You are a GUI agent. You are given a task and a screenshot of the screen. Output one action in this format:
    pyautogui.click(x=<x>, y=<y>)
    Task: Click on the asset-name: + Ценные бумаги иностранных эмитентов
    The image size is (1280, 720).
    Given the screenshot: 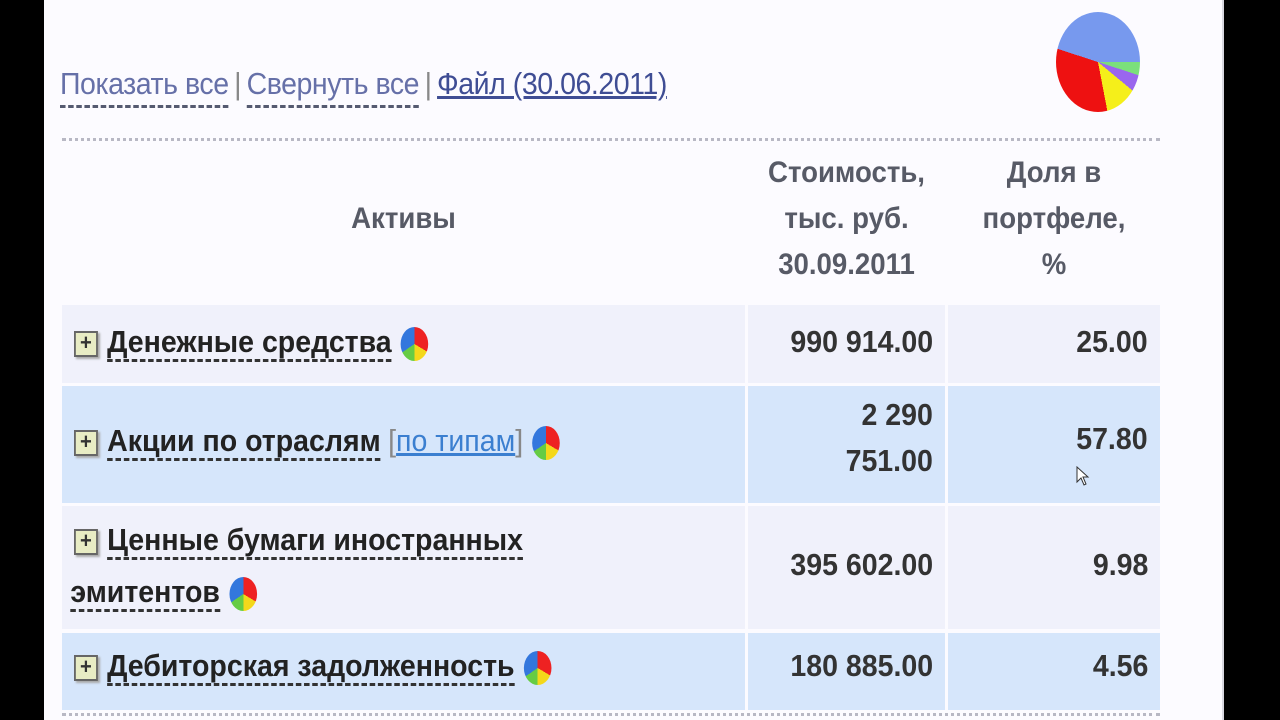 What is the action you would take?
    pyautogui.click(x=296, y=566)
    